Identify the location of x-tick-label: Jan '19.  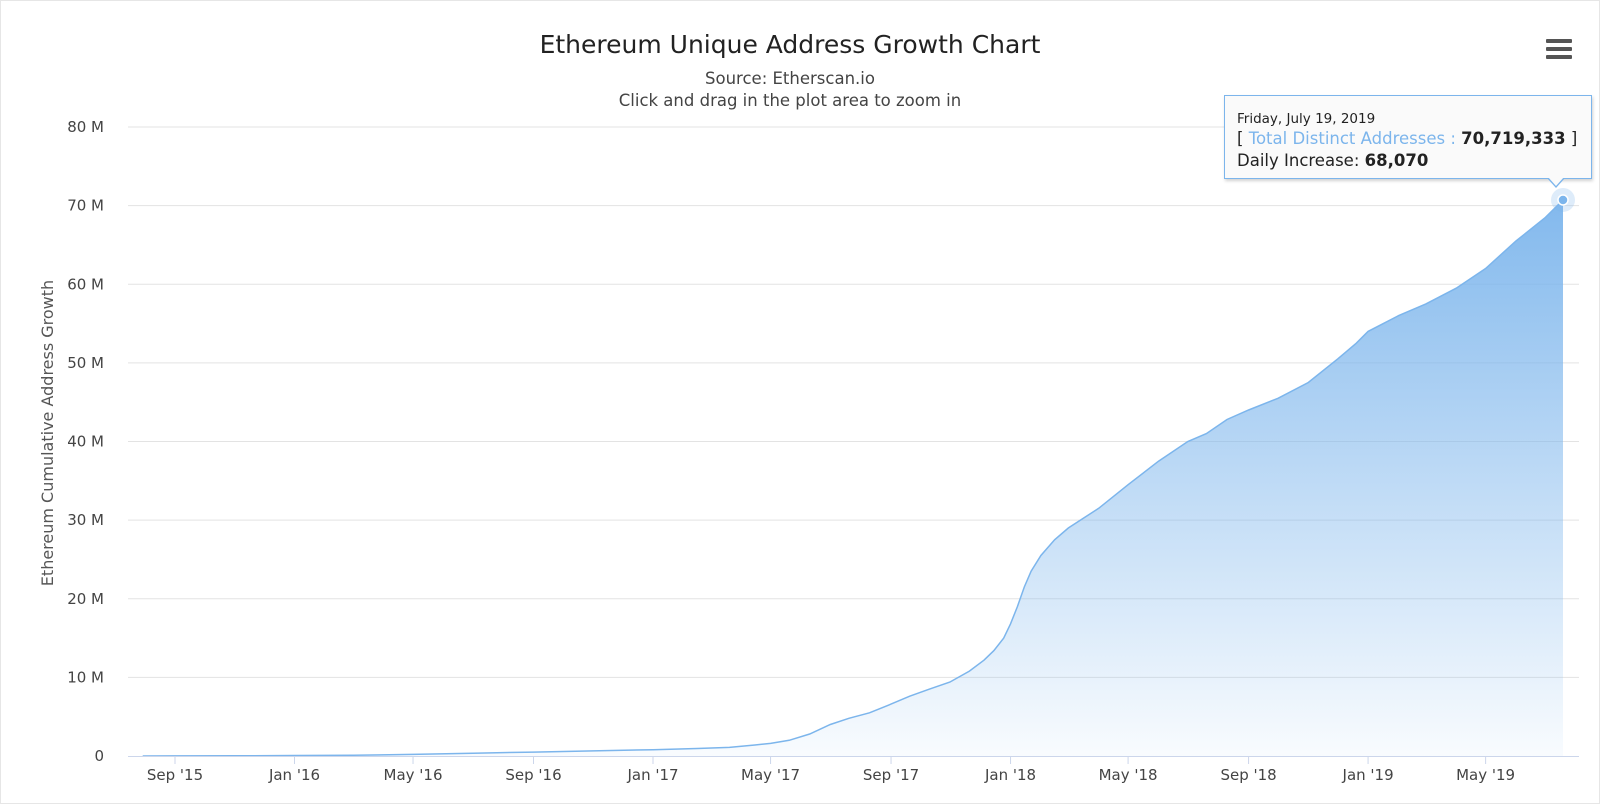
(1368, 775).